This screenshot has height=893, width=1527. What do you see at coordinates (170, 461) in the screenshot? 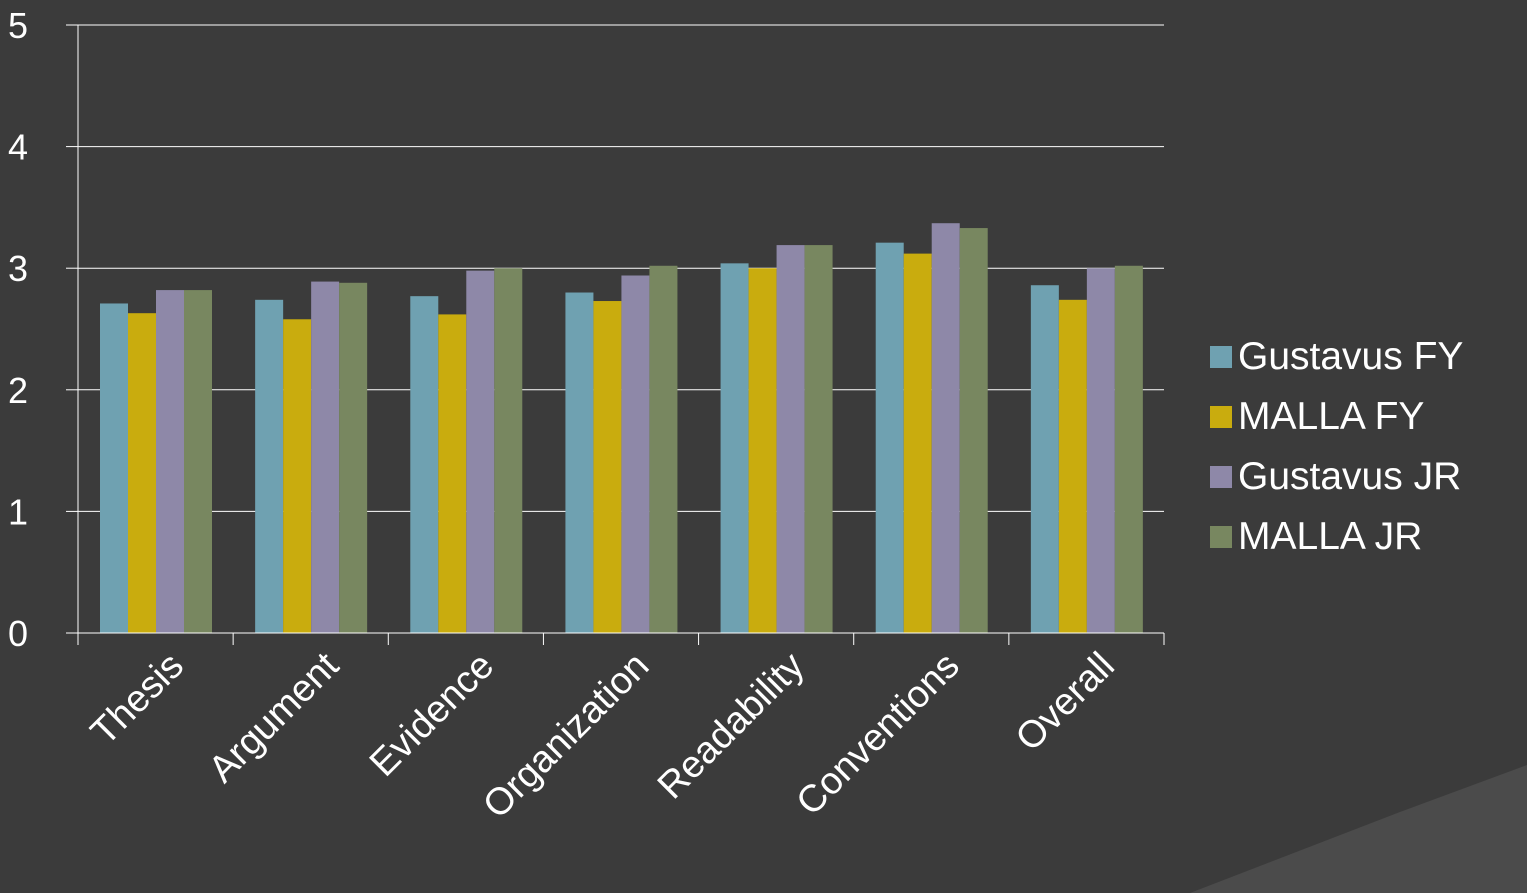
I see `bar-thesis-gustavus-jr` at bounding box center [170, 461].